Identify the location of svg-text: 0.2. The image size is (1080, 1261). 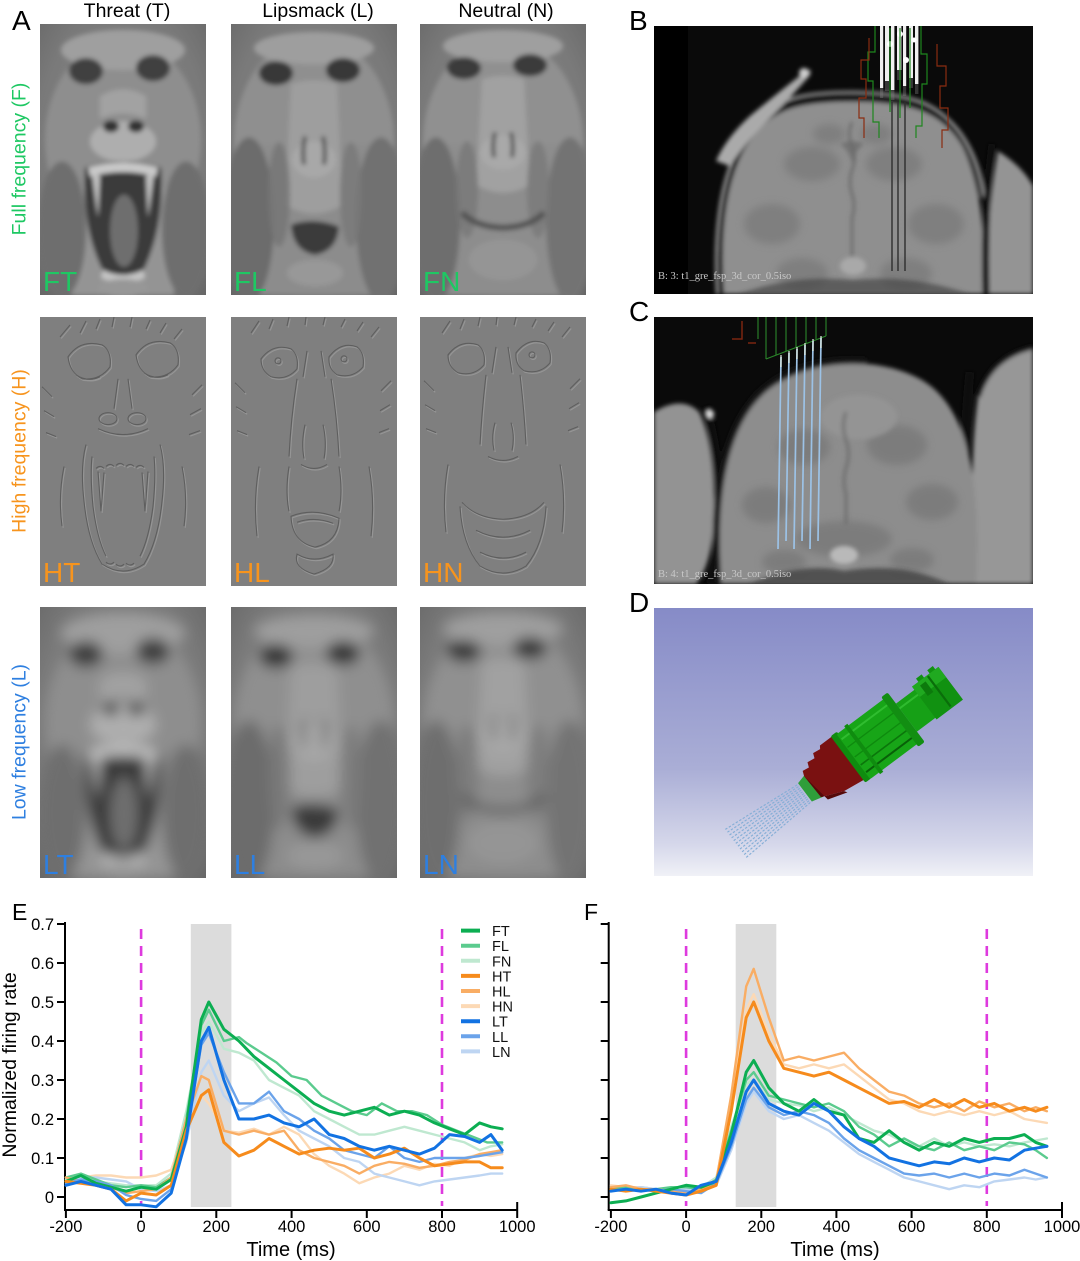
(42, 1120).